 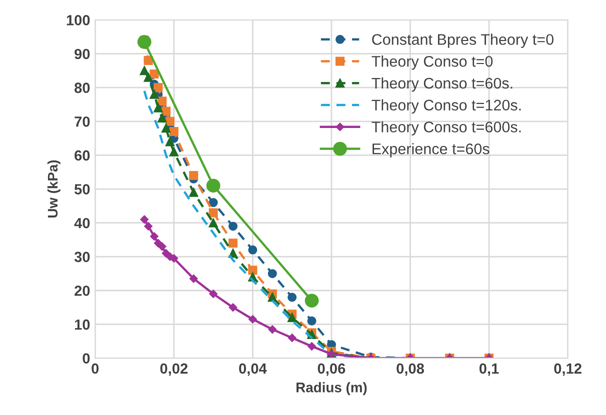 What do you see at coordinates (331, 389) in the screenshot?
I see `x-axis-title: Radius (m)` at bounding box center [331, 389].